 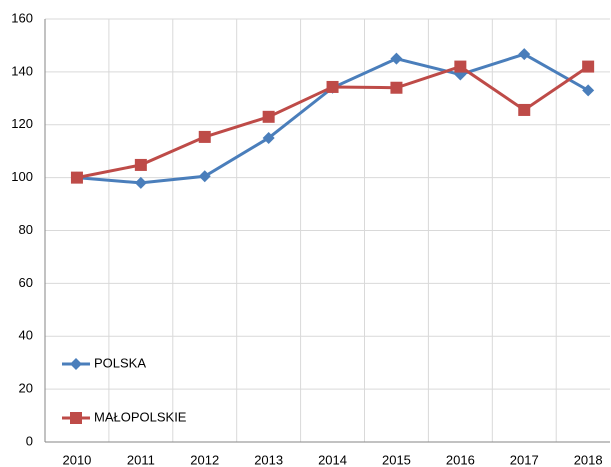 I want to click on x-tick-label: 2013, so click(x=268, y=459).